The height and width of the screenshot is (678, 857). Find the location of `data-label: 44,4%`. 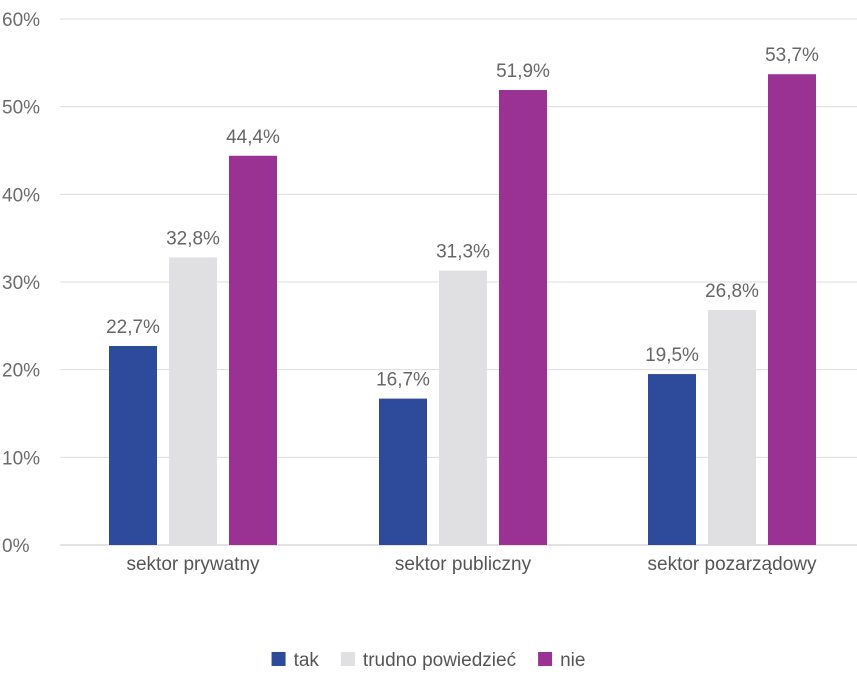

data-label: 44,4% is located at coordinates (253, 137).